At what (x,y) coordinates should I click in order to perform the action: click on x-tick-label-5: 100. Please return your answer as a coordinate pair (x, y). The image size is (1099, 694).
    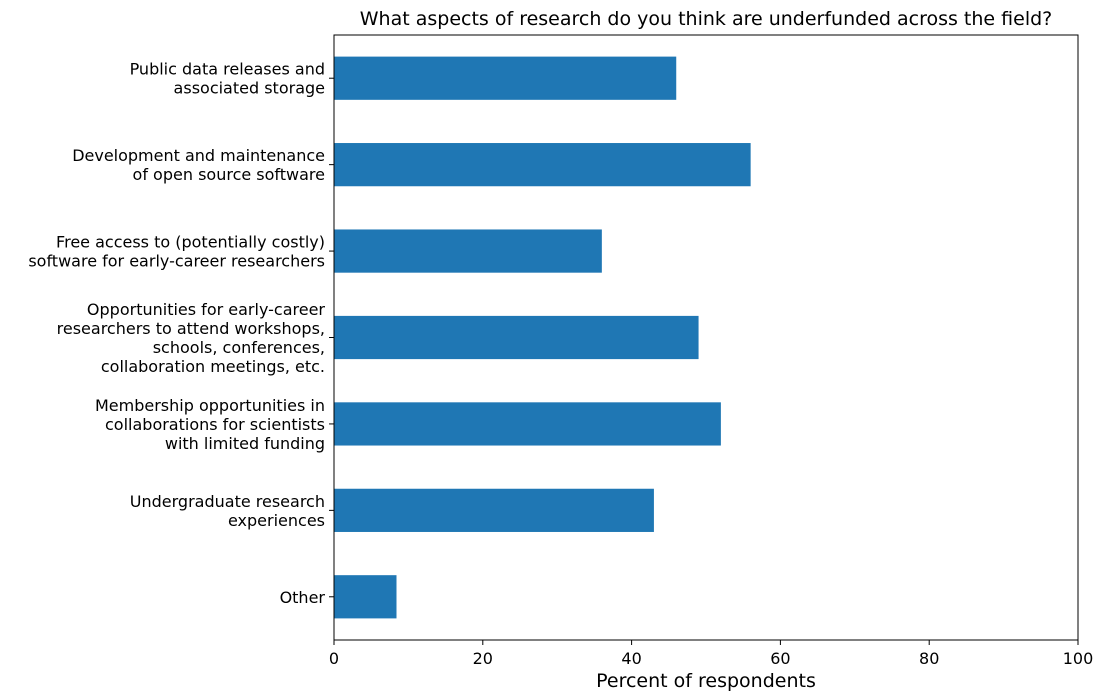
    Looking at the image, I should click on (1078, 658).